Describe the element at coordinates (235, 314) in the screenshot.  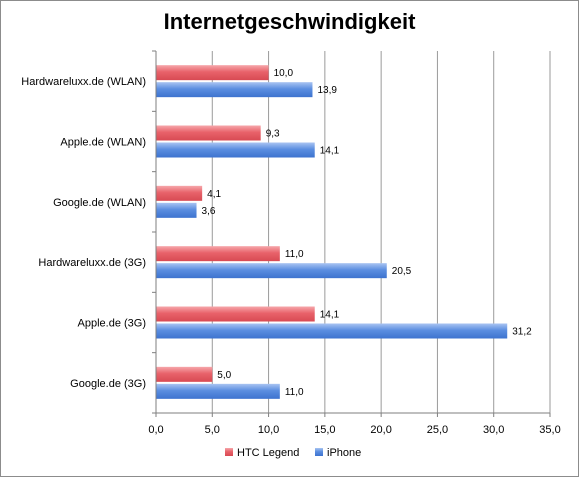
I see `bar-htc-legend-apple-de-3g` at that location.